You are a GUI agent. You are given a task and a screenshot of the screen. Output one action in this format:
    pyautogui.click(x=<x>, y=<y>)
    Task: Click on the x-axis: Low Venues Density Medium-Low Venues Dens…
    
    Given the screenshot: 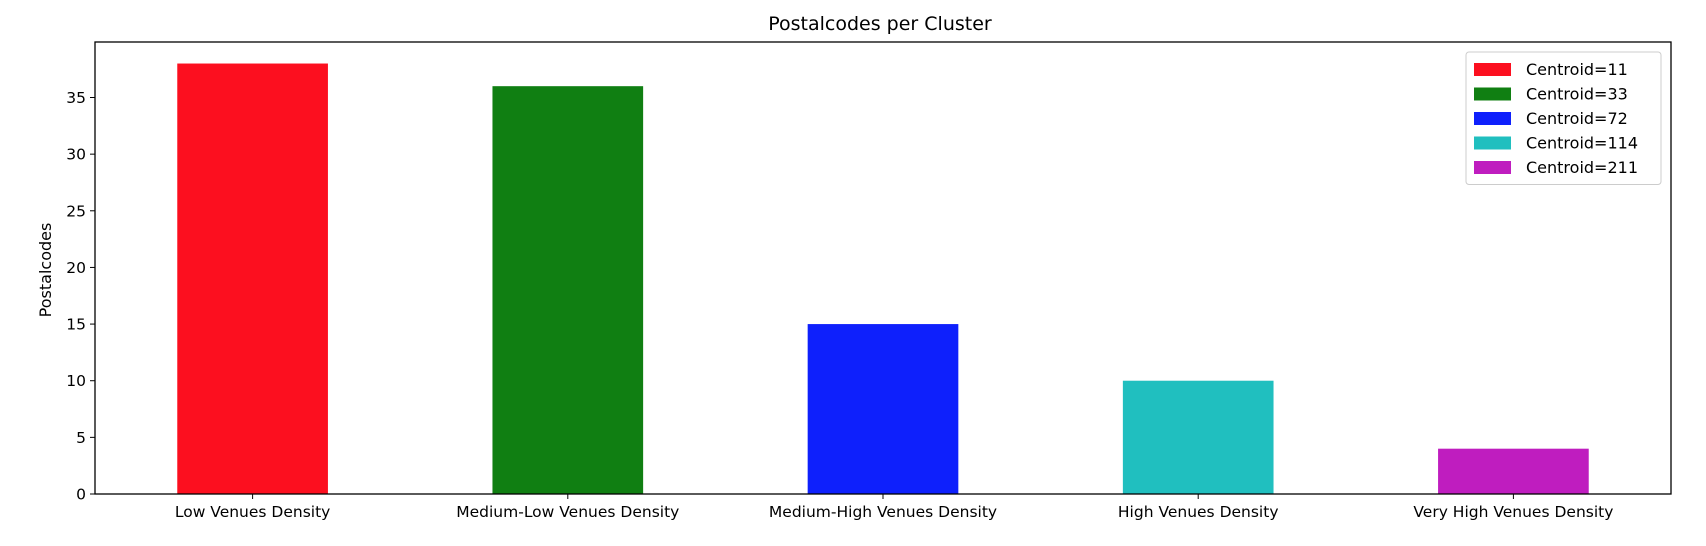 What is the action you would take?
    pyautogui.click(x=894, y=507)
    